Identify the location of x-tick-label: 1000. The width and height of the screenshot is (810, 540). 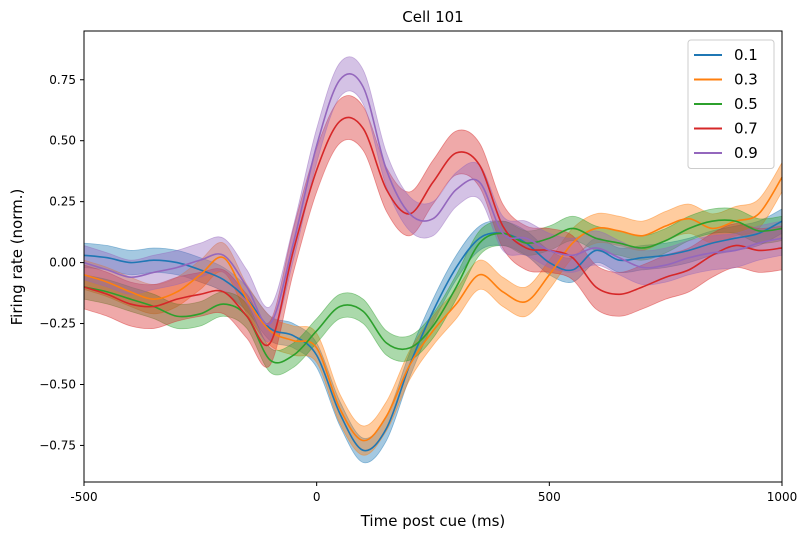
(782, 497).